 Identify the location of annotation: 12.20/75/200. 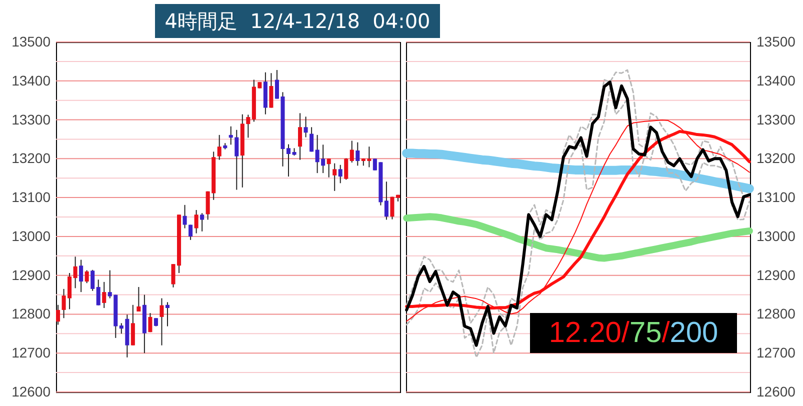
(633, 333).